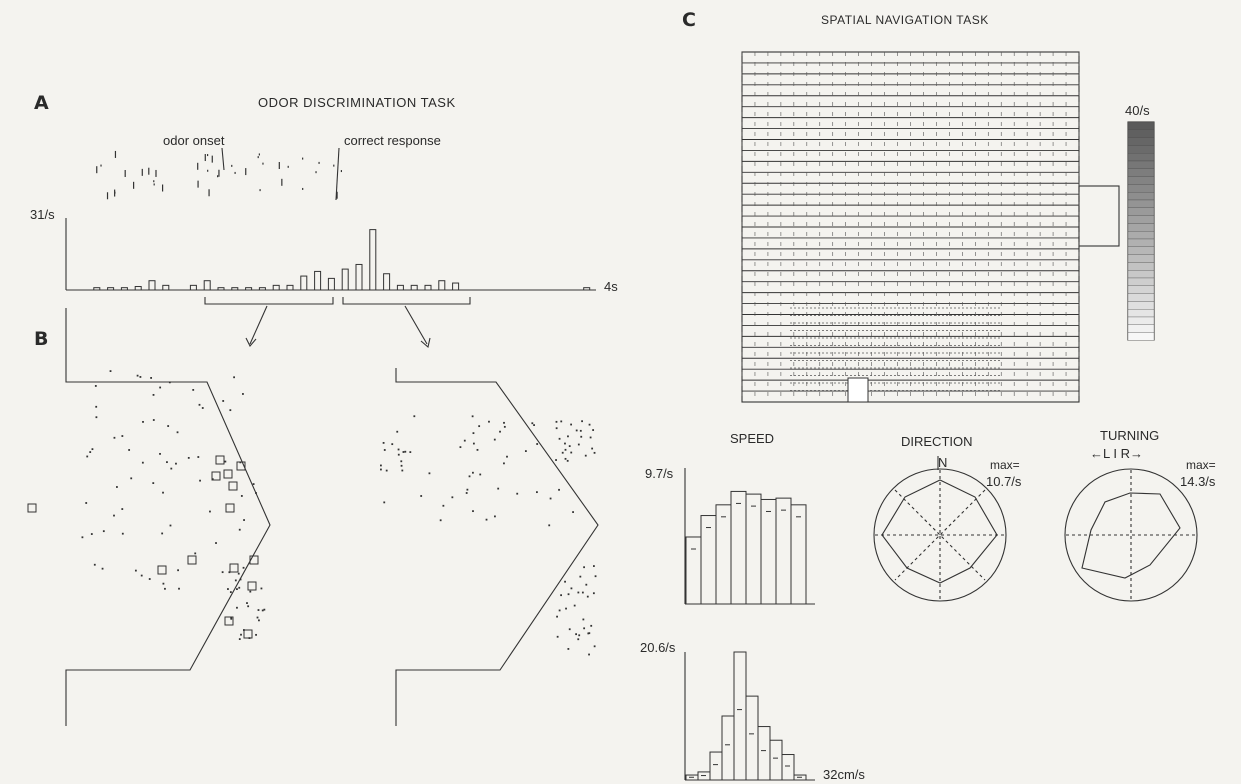  I want to click on speed-bar, so click(798, 554).